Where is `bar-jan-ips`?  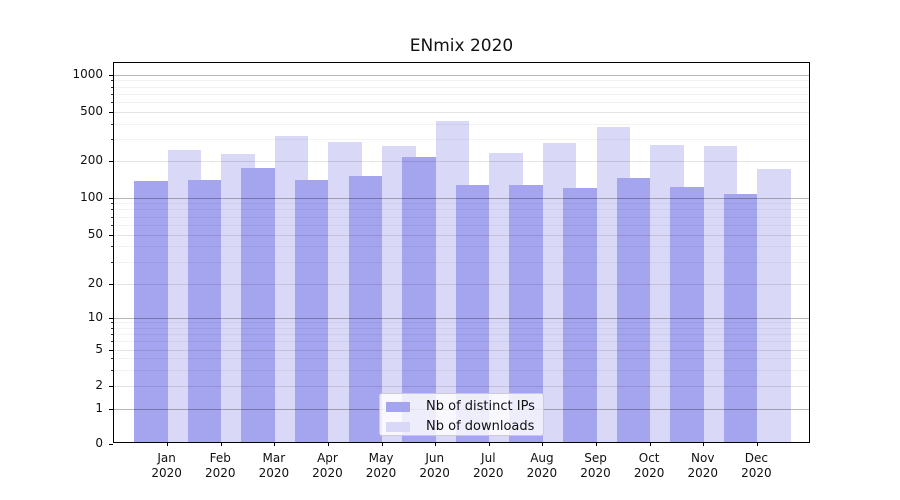 bar-jan-ips is located at coordinates (151, 311).